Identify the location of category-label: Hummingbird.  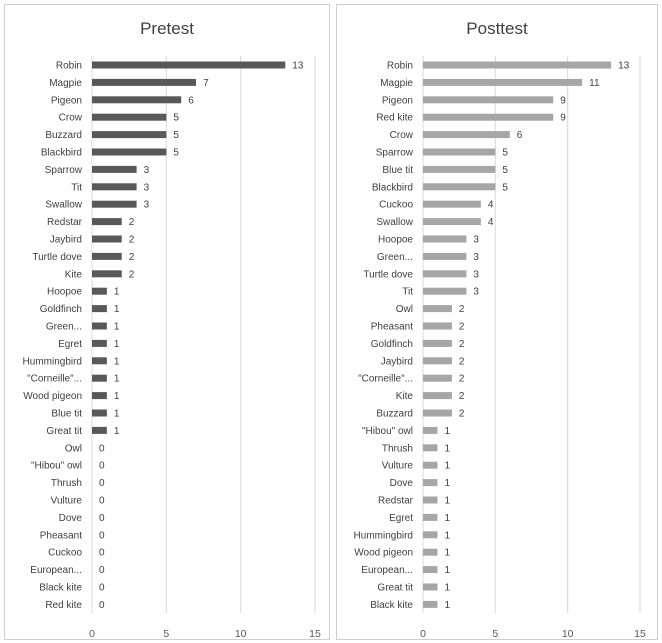
(383, 535).